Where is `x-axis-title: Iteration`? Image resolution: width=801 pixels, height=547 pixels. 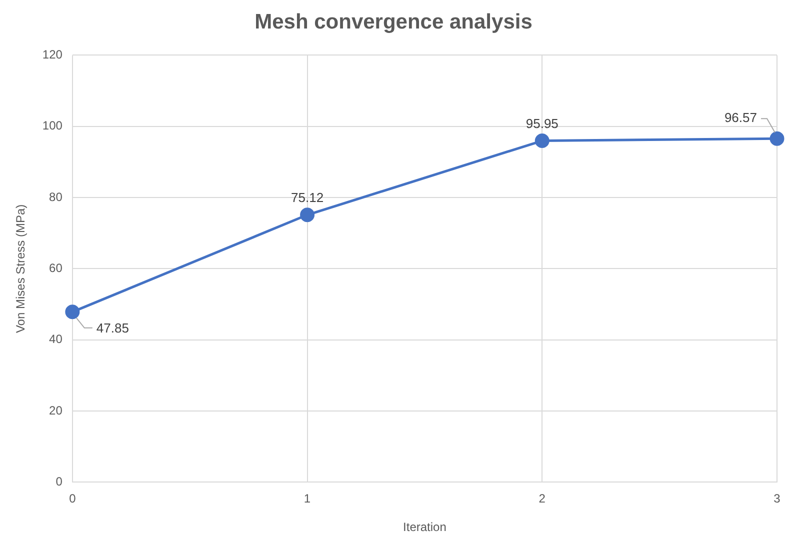 x-axis-title: Iteration is located at coordinates (424, 527).